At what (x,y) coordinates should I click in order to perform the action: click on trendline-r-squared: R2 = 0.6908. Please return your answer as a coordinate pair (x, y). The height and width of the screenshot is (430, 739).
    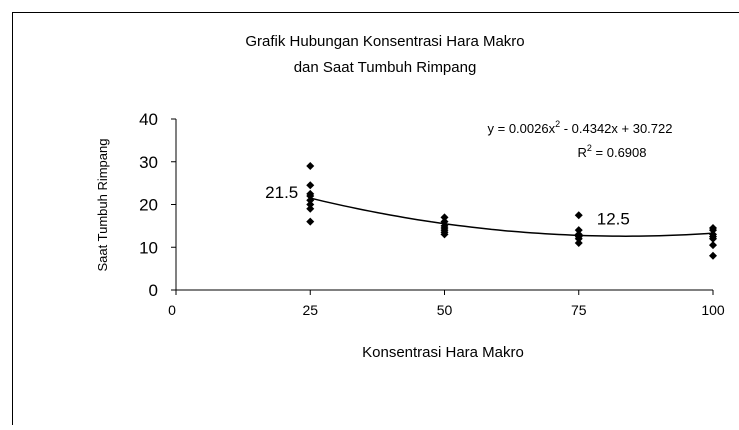
    Looking at the image, I should click on (612, 151).